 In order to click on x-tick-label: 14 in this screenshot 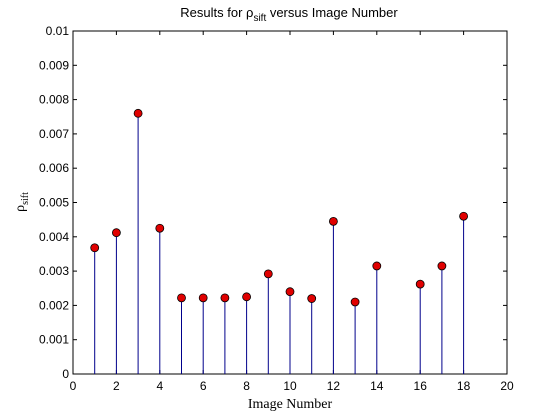, I will do `click(377, 386)`.